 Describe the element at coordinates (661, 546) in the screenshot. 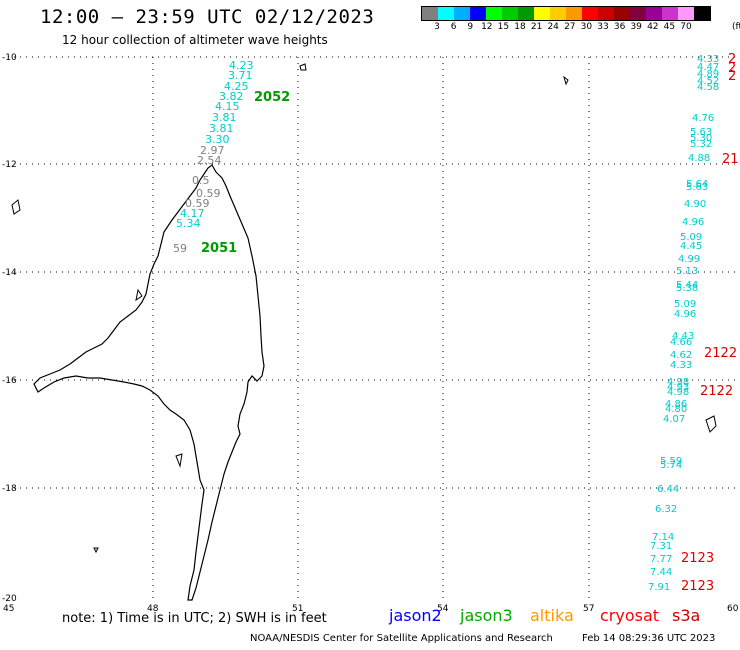

I see `track-value-east: 7.31` at that location.